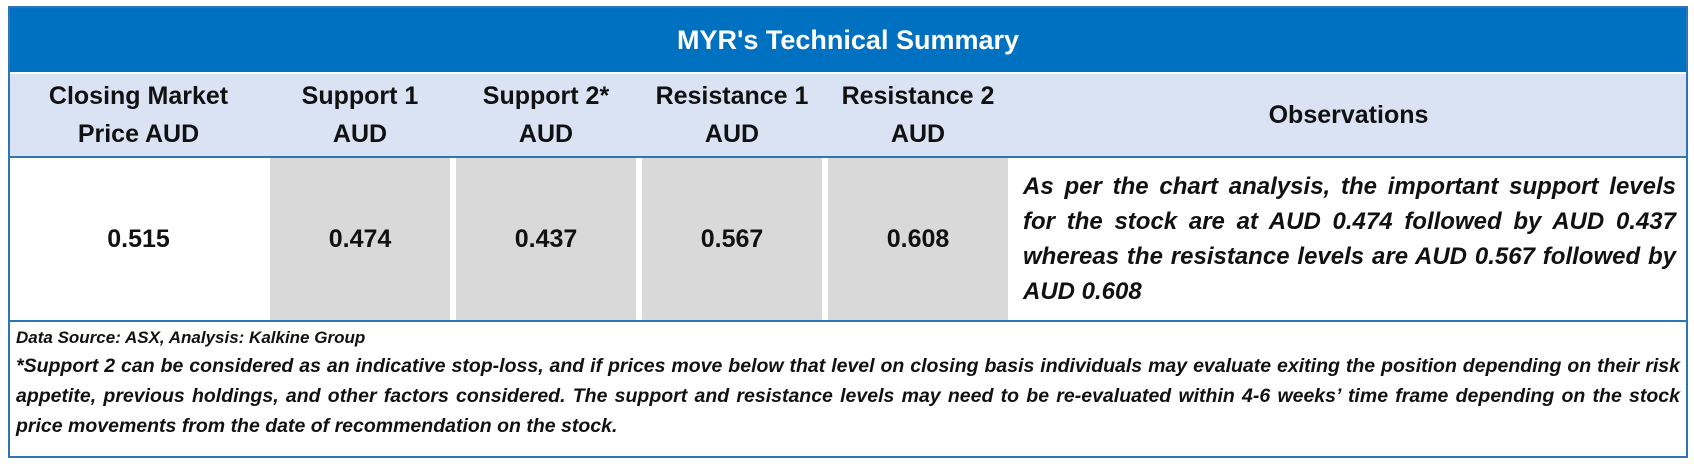 The height and width of the screenshot is (464, 1694). I want to click on header-closing-price: Closing Market Price AUD, so click(138, 115).